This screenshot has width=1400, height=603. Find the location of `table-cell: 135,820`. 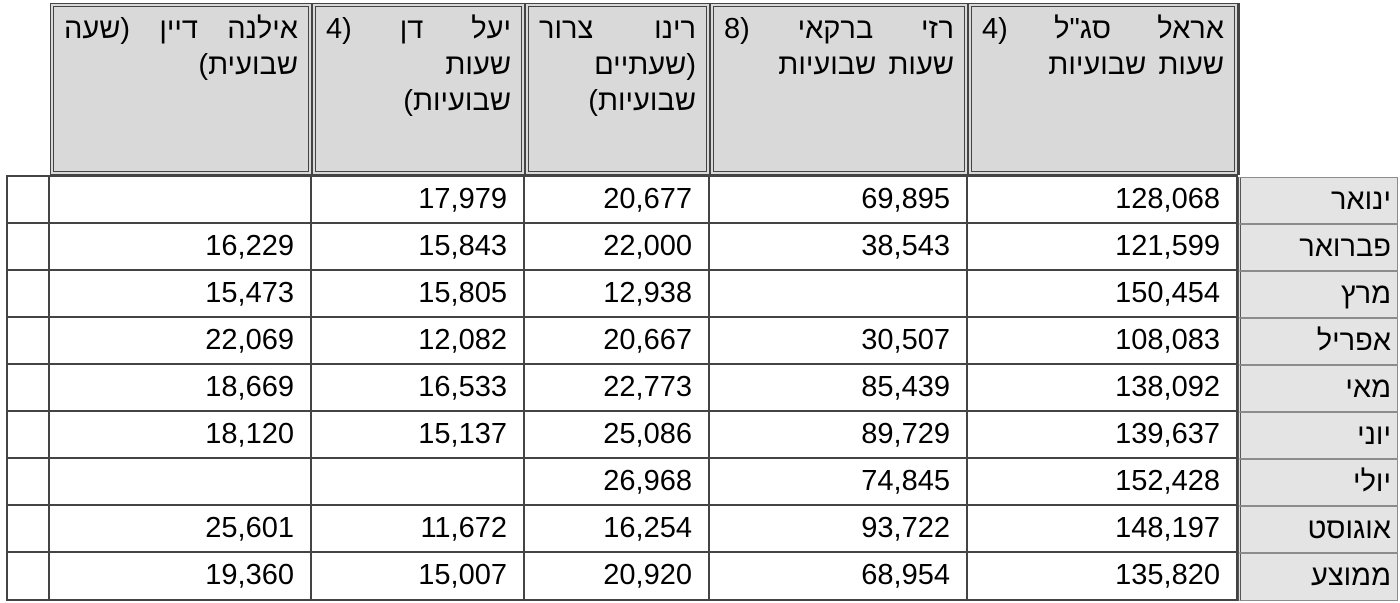

table-cell: 135,820 is located at coordinates (1103, 577).